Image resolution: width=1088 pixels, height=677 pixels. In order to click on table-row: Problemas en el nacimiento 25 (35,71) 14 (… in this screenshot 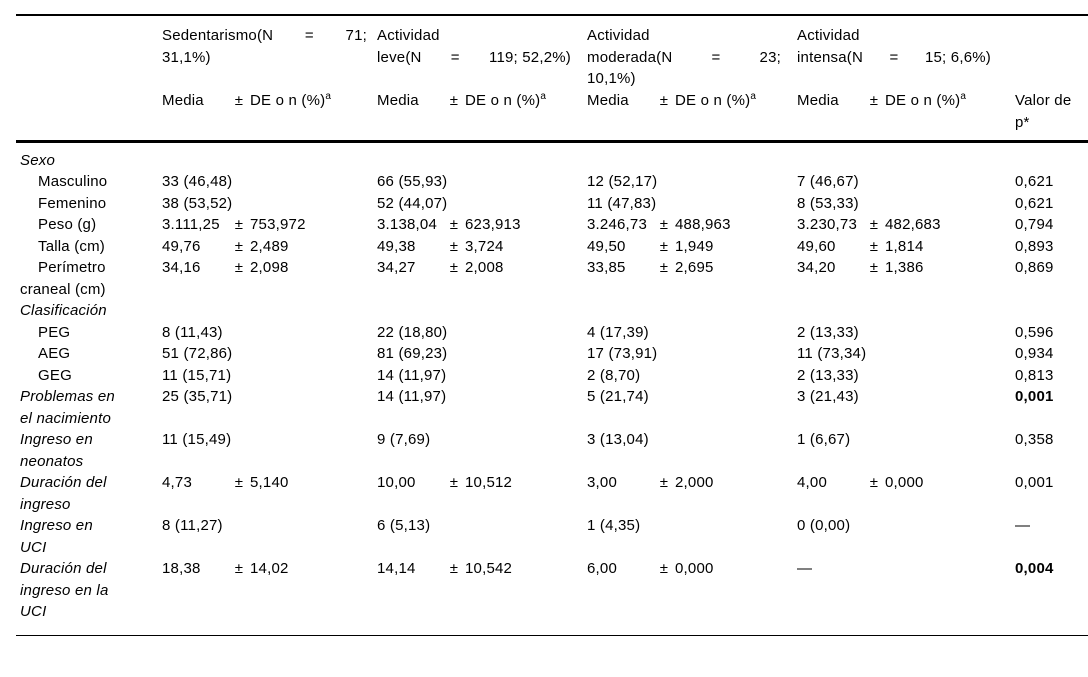, I will do `click(552, 407)`.